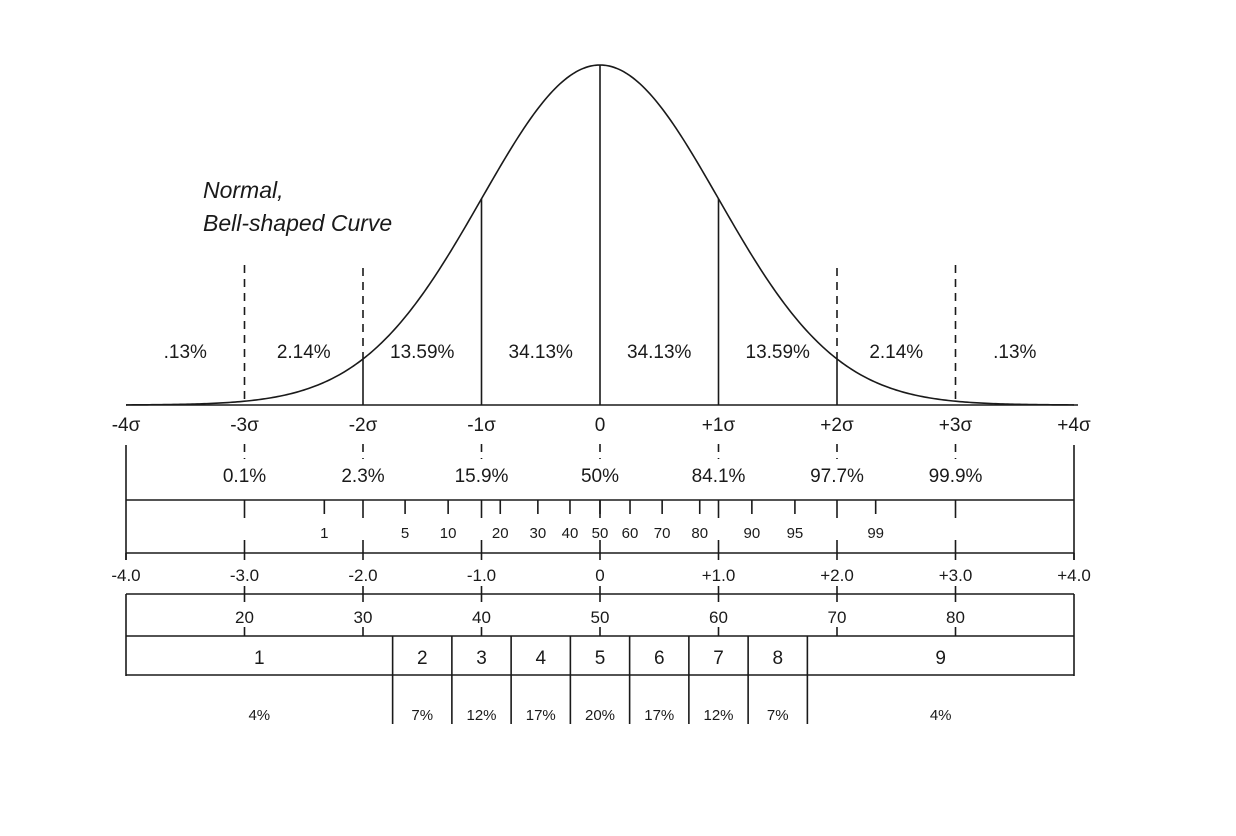 The image size is (1236, 836). I want to click on t-score-label: 20, so click(244, 617).